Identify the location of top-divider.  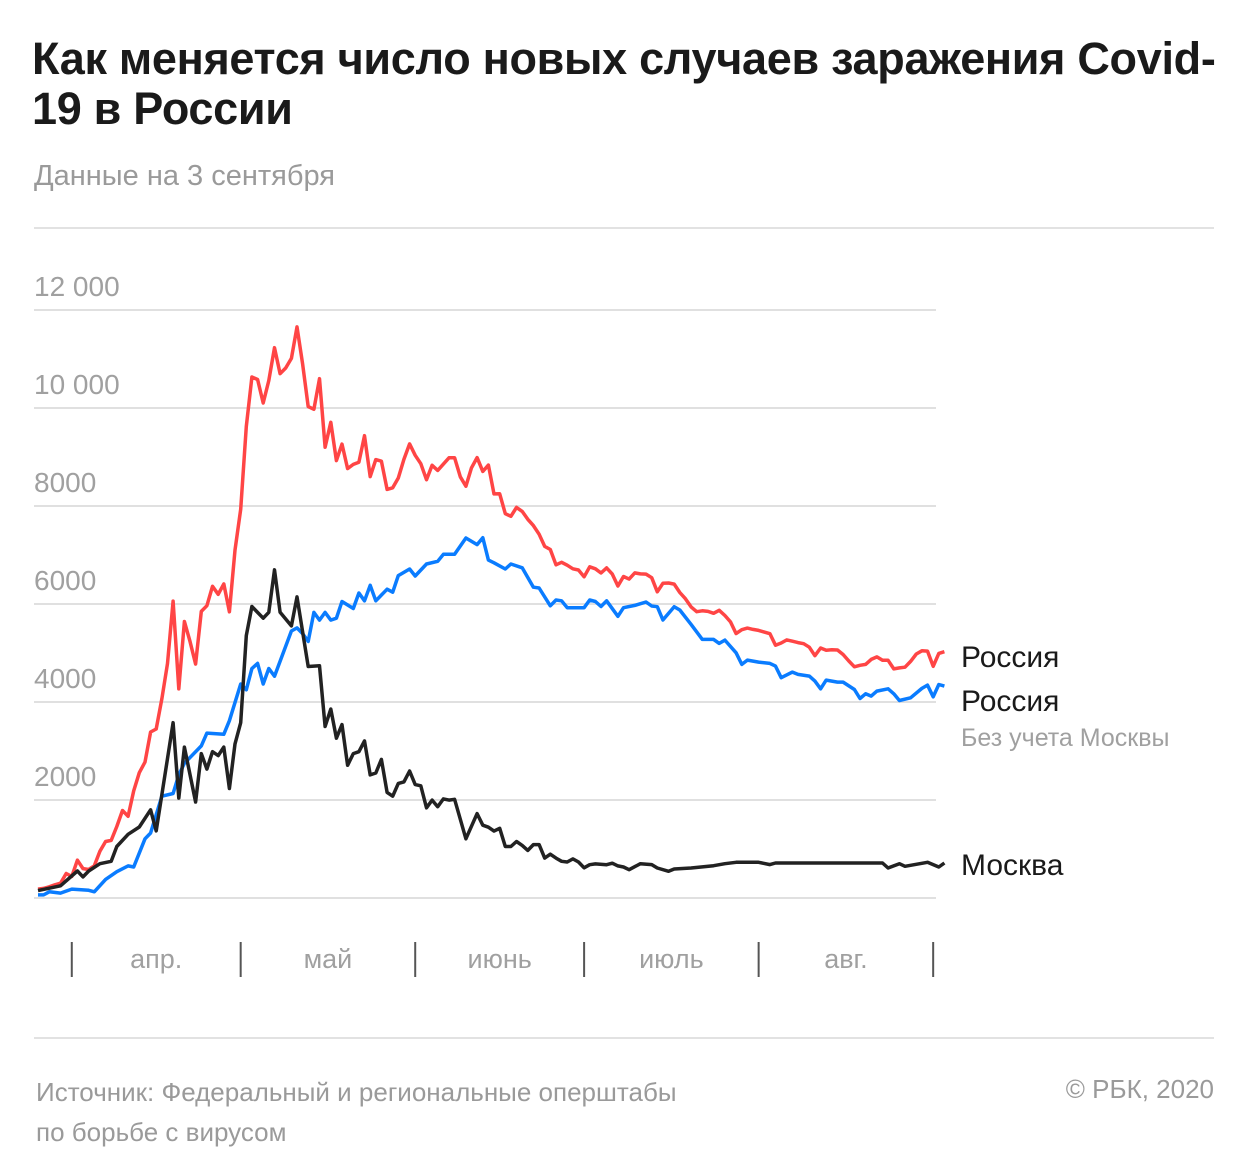
(624, 228).